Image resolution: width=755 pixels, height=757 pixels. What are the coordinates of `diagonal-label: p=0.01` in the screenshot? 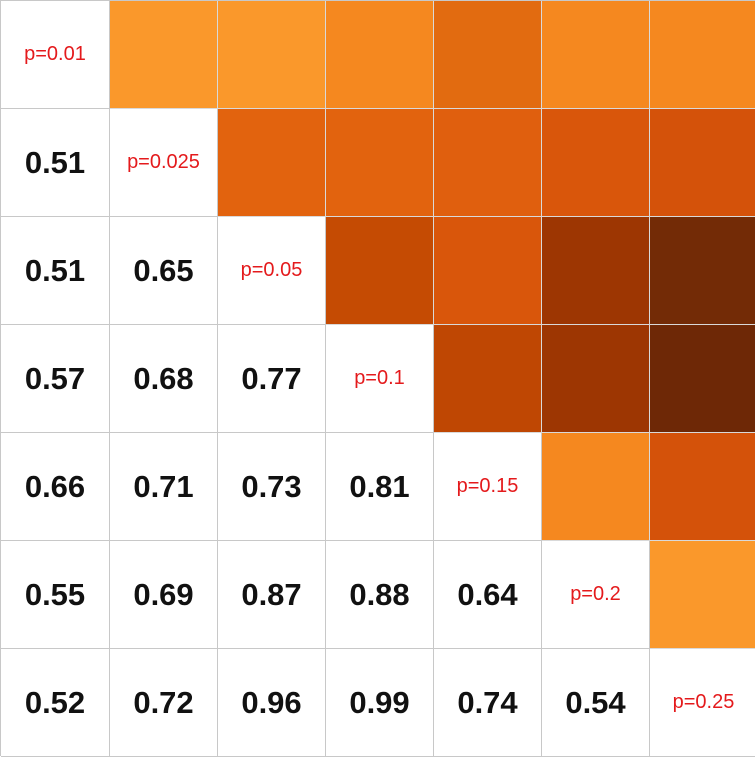 It's located at (55, 54).